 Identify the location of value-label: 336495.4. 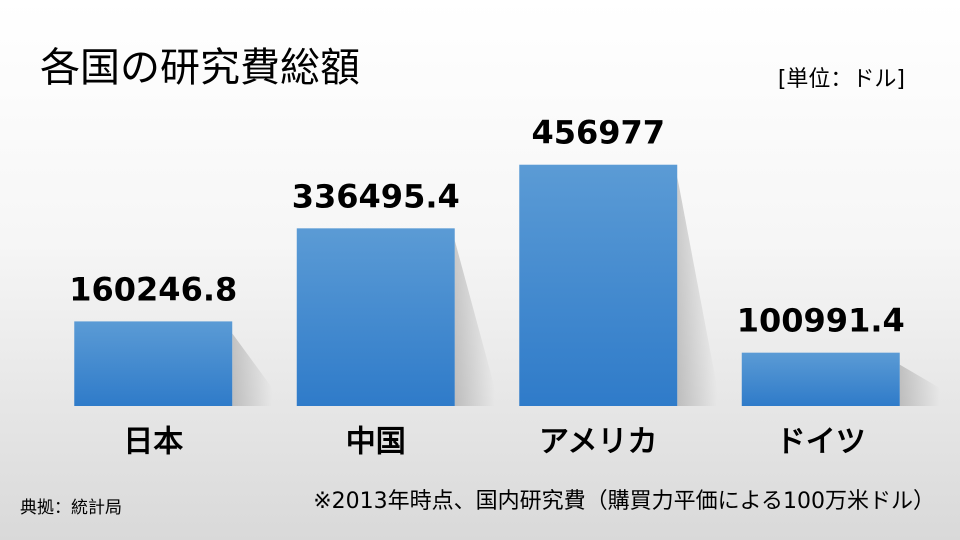
(376, 196).